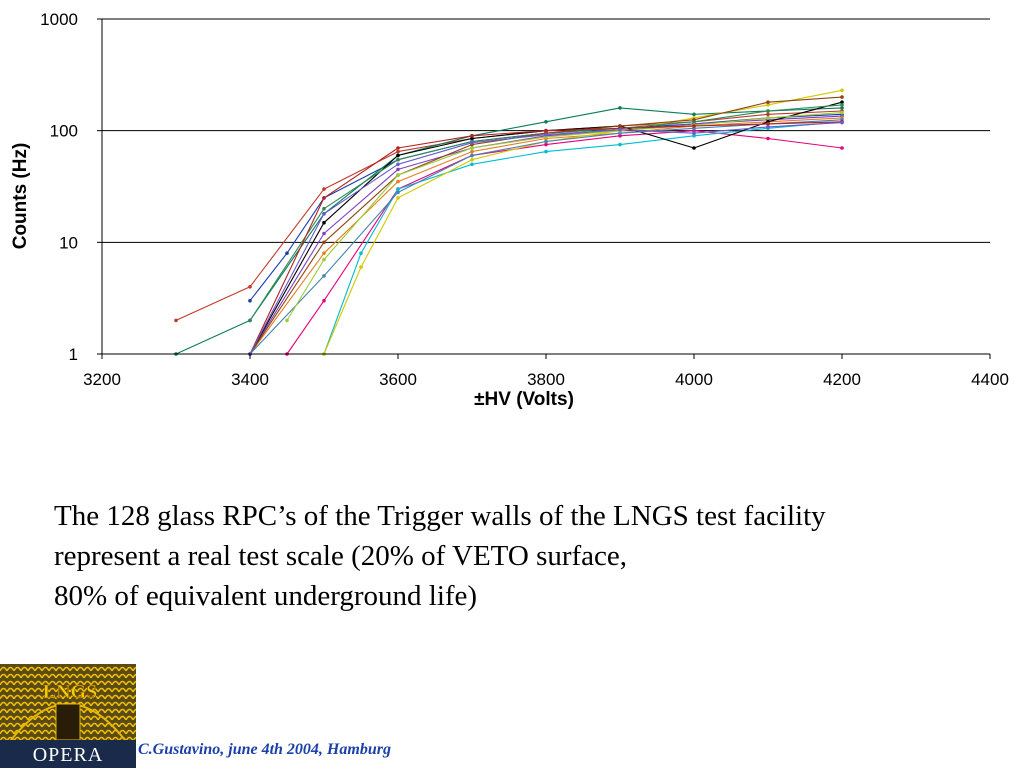  What do you see at coordinates (68, 716) in the screenshot?
I see `lngs-opera-logo: LNGS OPERA` at bounding box center [68, 716].